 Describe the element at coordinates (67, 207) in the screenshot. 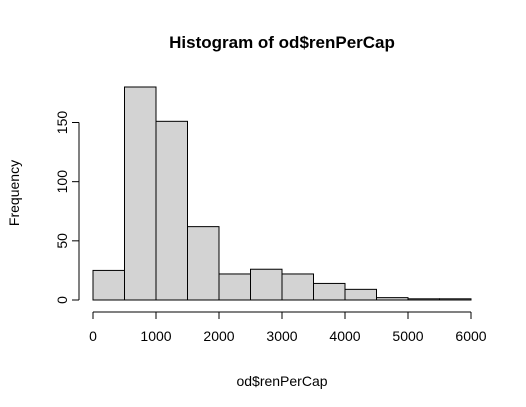

I see `y-axis: 0 50 100 150` at that location.